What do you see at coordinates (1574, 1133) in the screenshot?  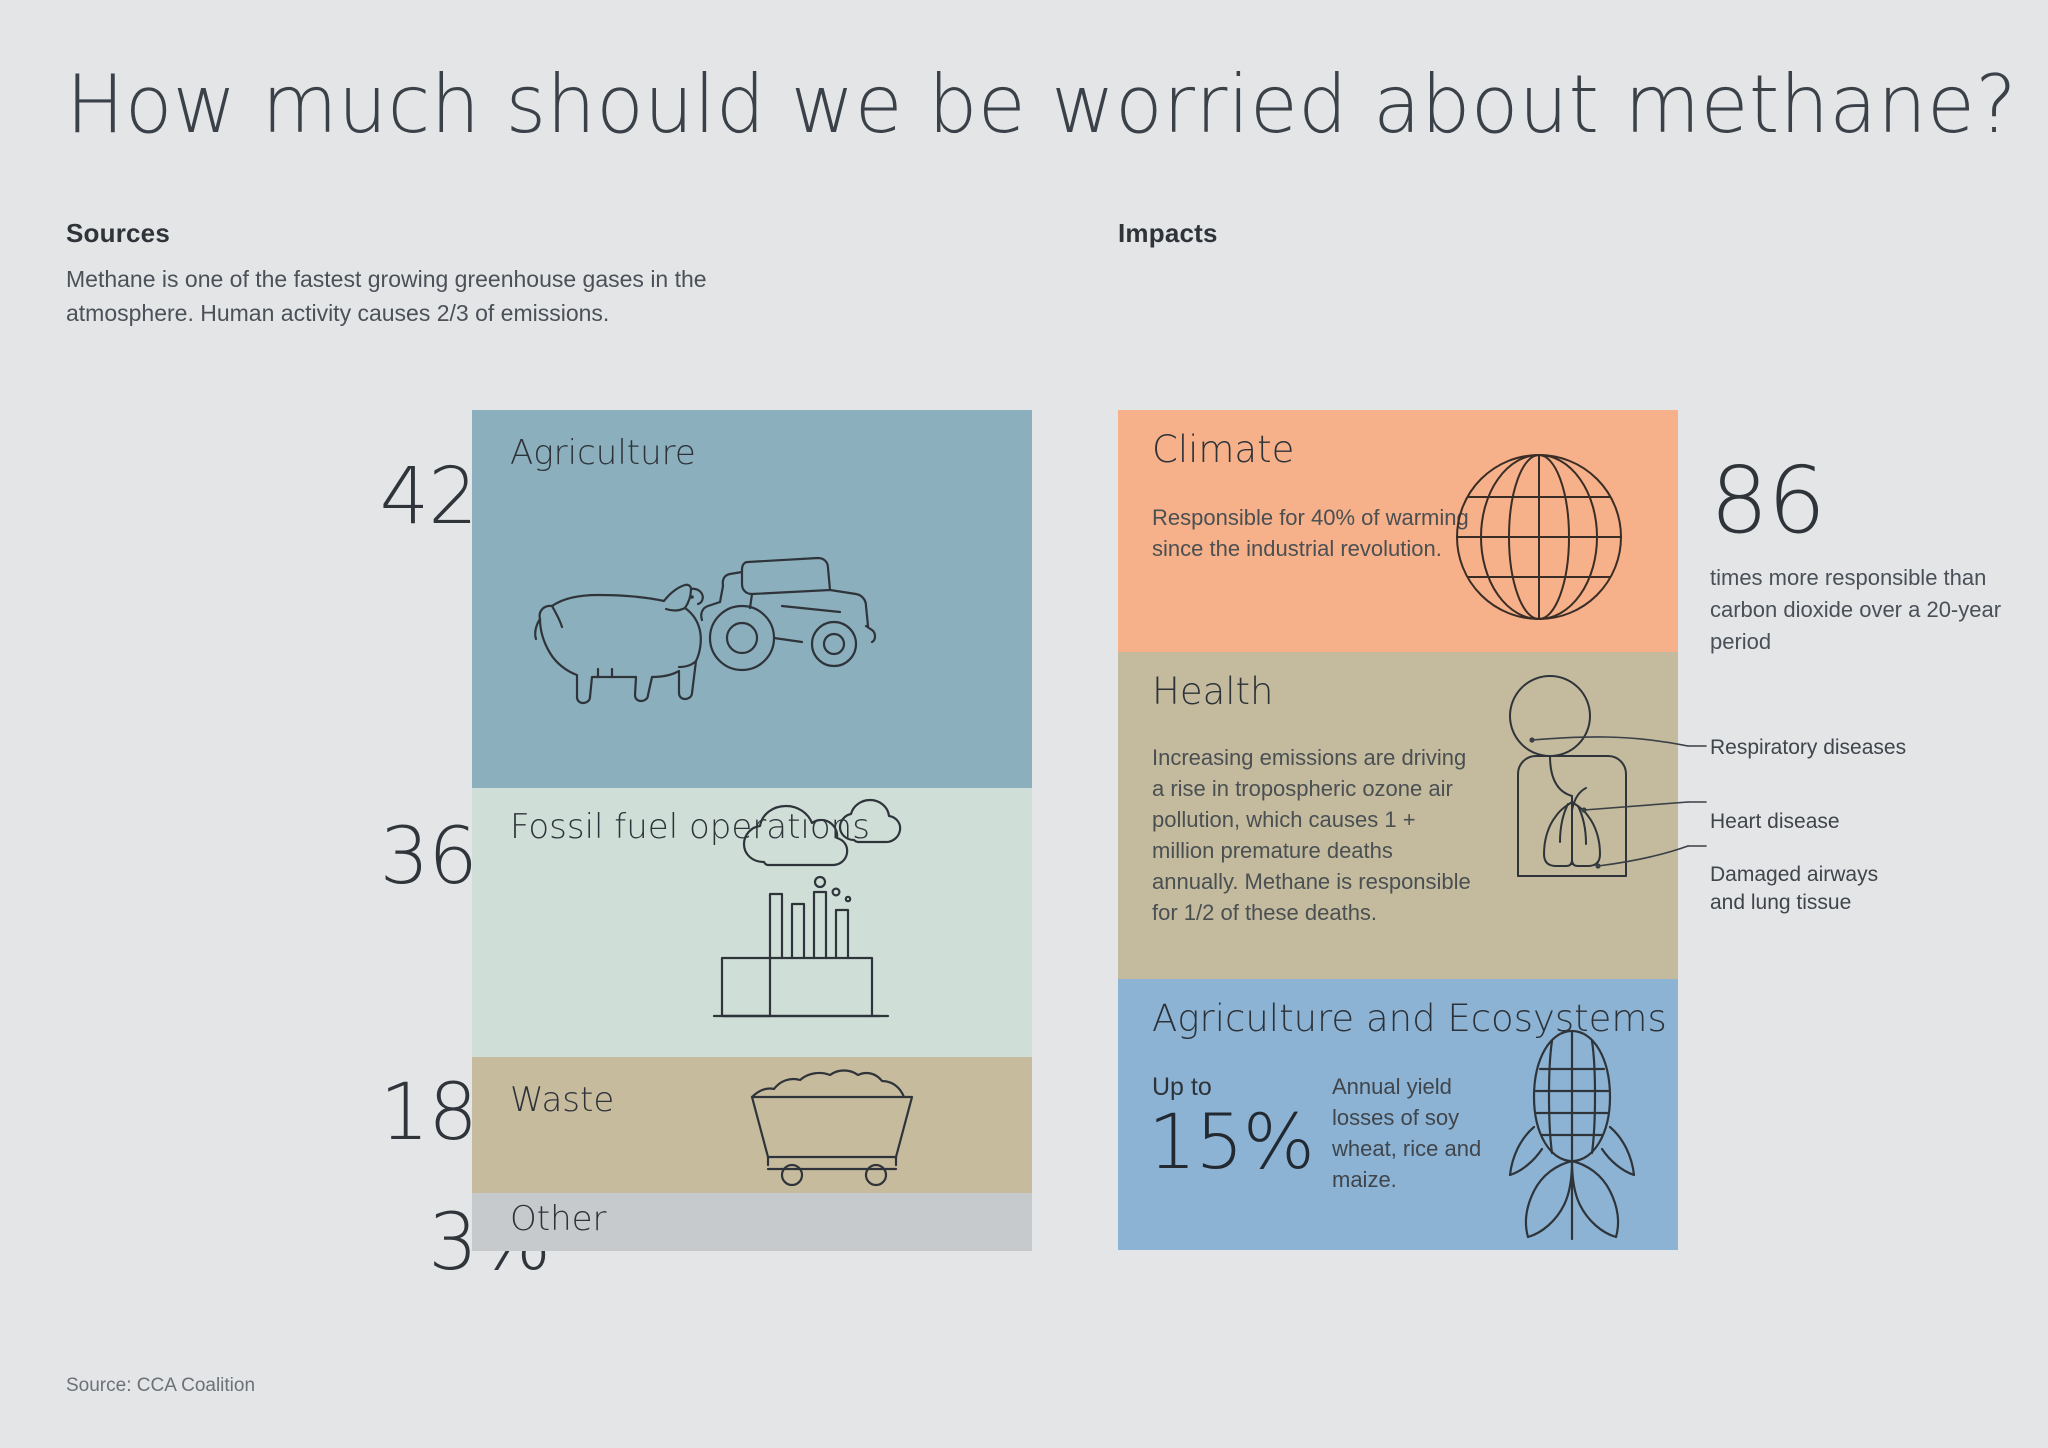 I see `corn-icon` at bounding box center [1574, 1133].